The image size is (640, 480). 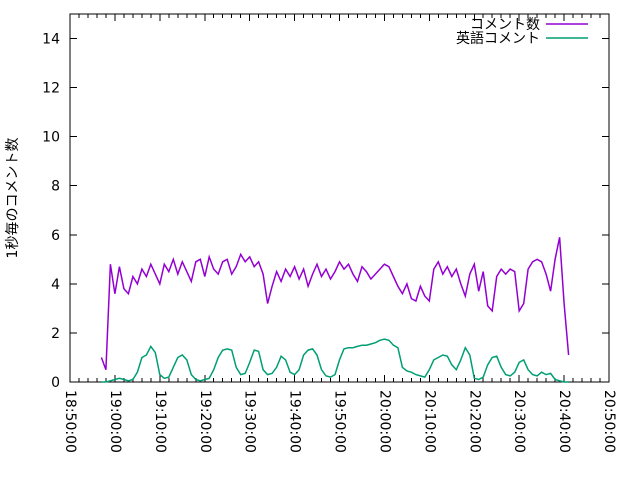 I want to click on x-tick-label: 19:20:00, so click(x=205, y=421).